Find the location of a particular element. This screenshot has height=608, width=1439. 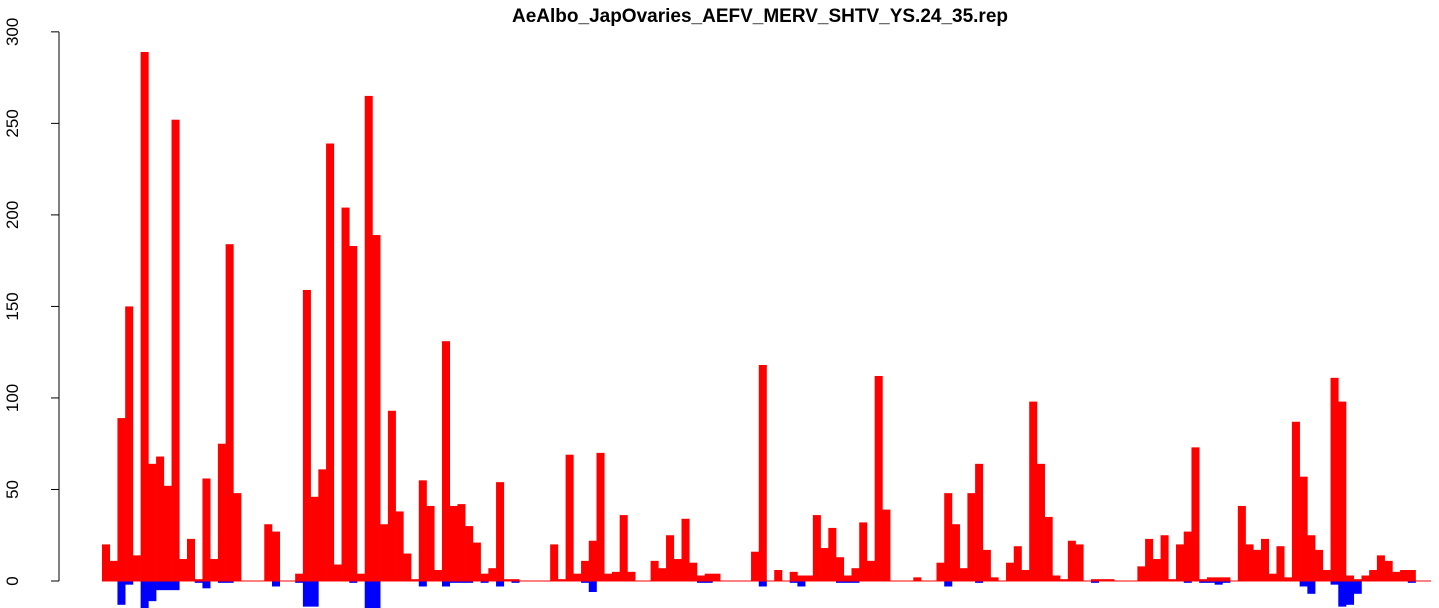

y-tick-label: 250 is located at coordinates (12, 123).